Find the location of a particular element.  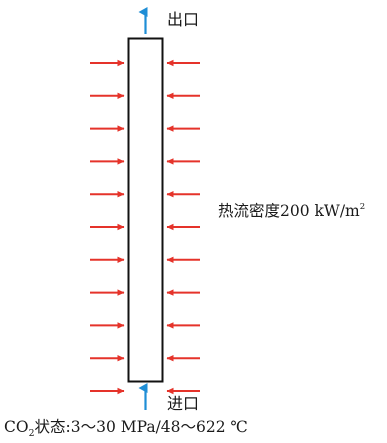

co2-formula: CO is located at coordinates (16, 427).